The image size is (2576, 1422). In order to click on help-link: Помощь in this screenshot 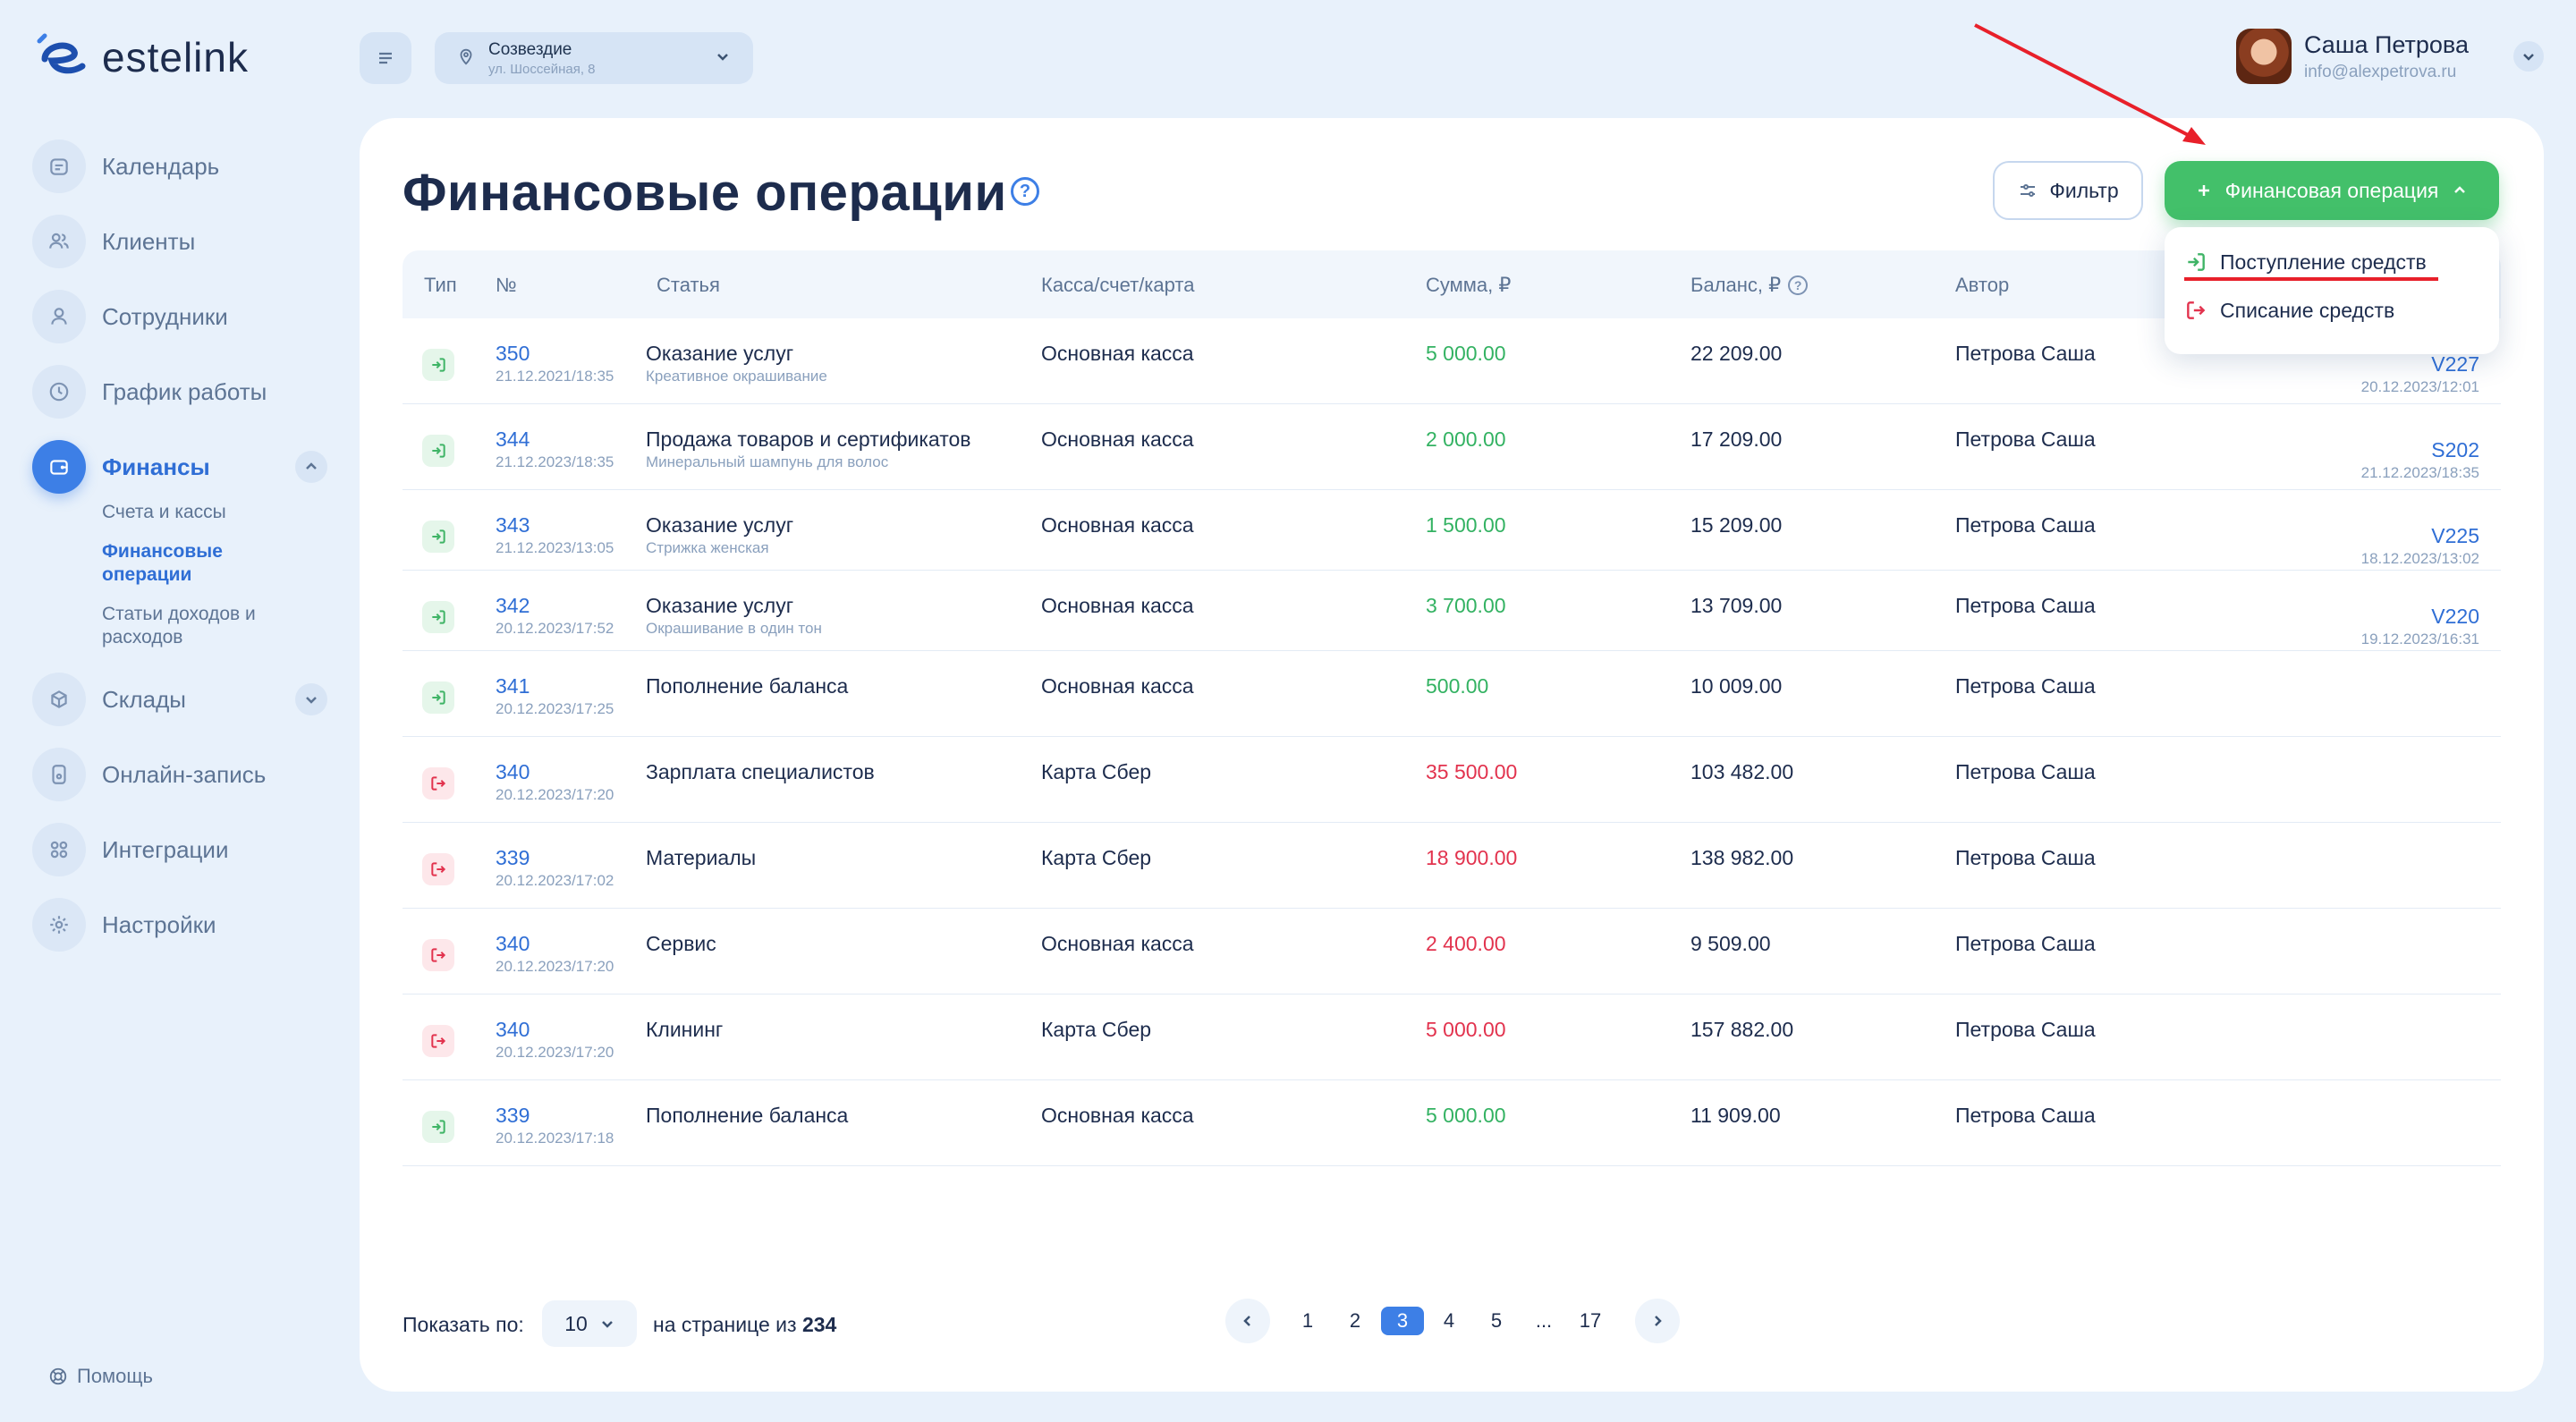, I will do `click(100, 1376)`.